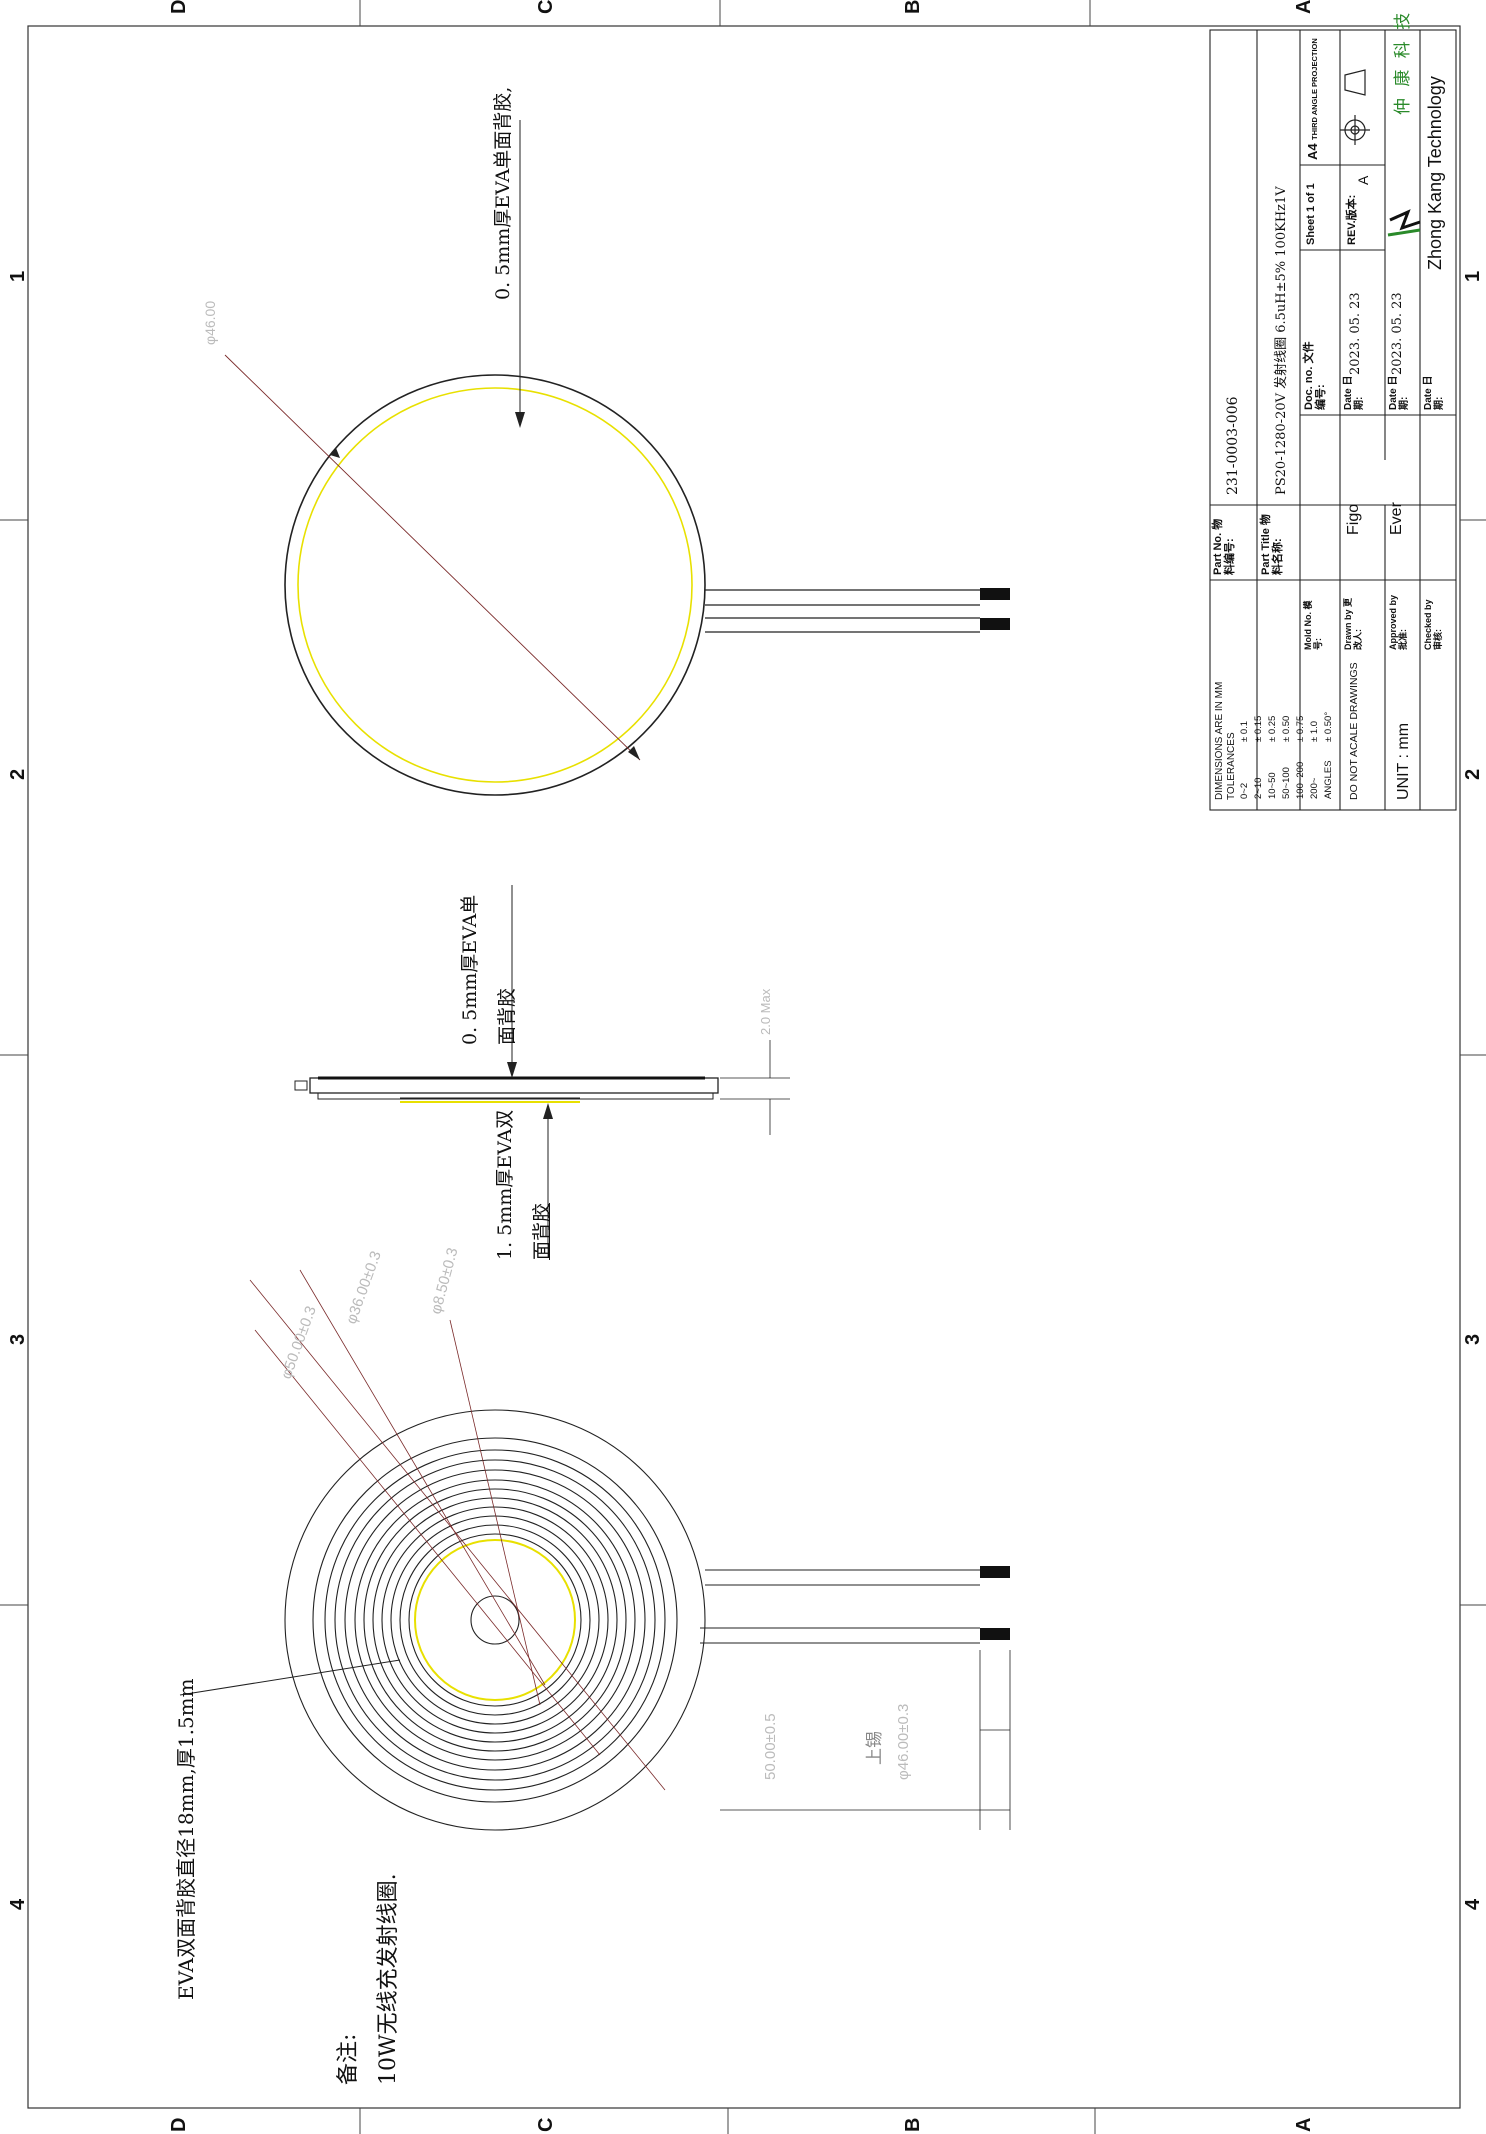 The width and height of the screenshot is (1486, 2134). What do you see at coordinates (1353, 519) in the screenshot?
I see `drawn-by-value: Figo` at bounding box center [1353, 519].